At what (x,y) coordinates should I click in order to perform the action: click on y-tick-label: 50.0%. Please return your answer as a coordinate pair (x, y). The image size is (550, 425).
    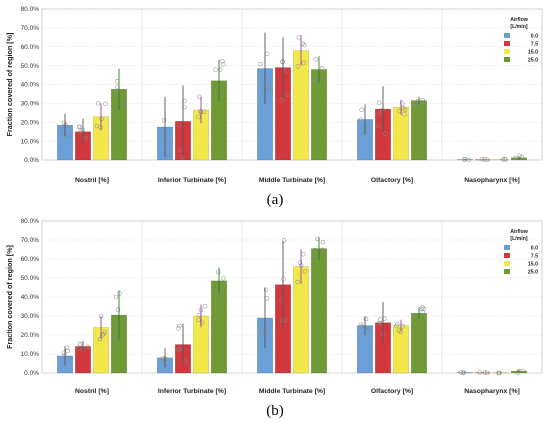
    Looking at the image, I should click on (30, 66).